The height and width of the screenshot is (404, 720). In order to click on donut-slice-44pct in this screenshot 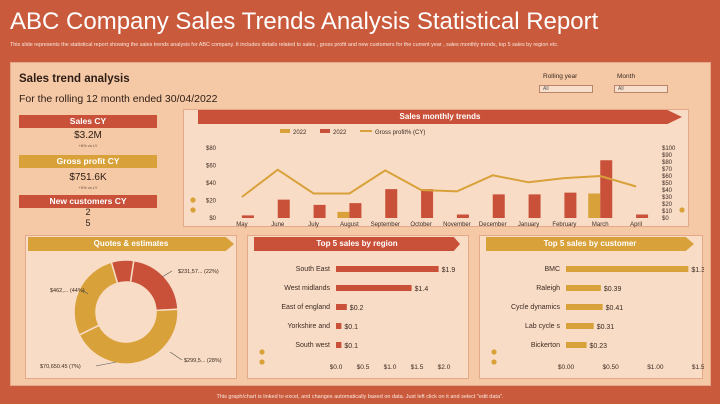, I will do `click(128, 336)`.